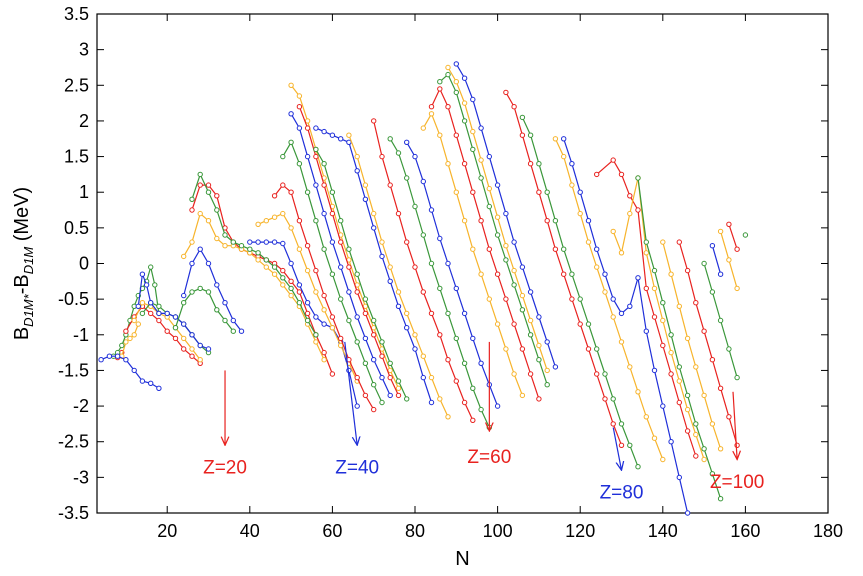 The height and width of the screenshot is (576, 863). What do you see at coordinates (84, 192) in the screenshot?
I see `y-tick-label: 1` at bounding box center [84, 192].